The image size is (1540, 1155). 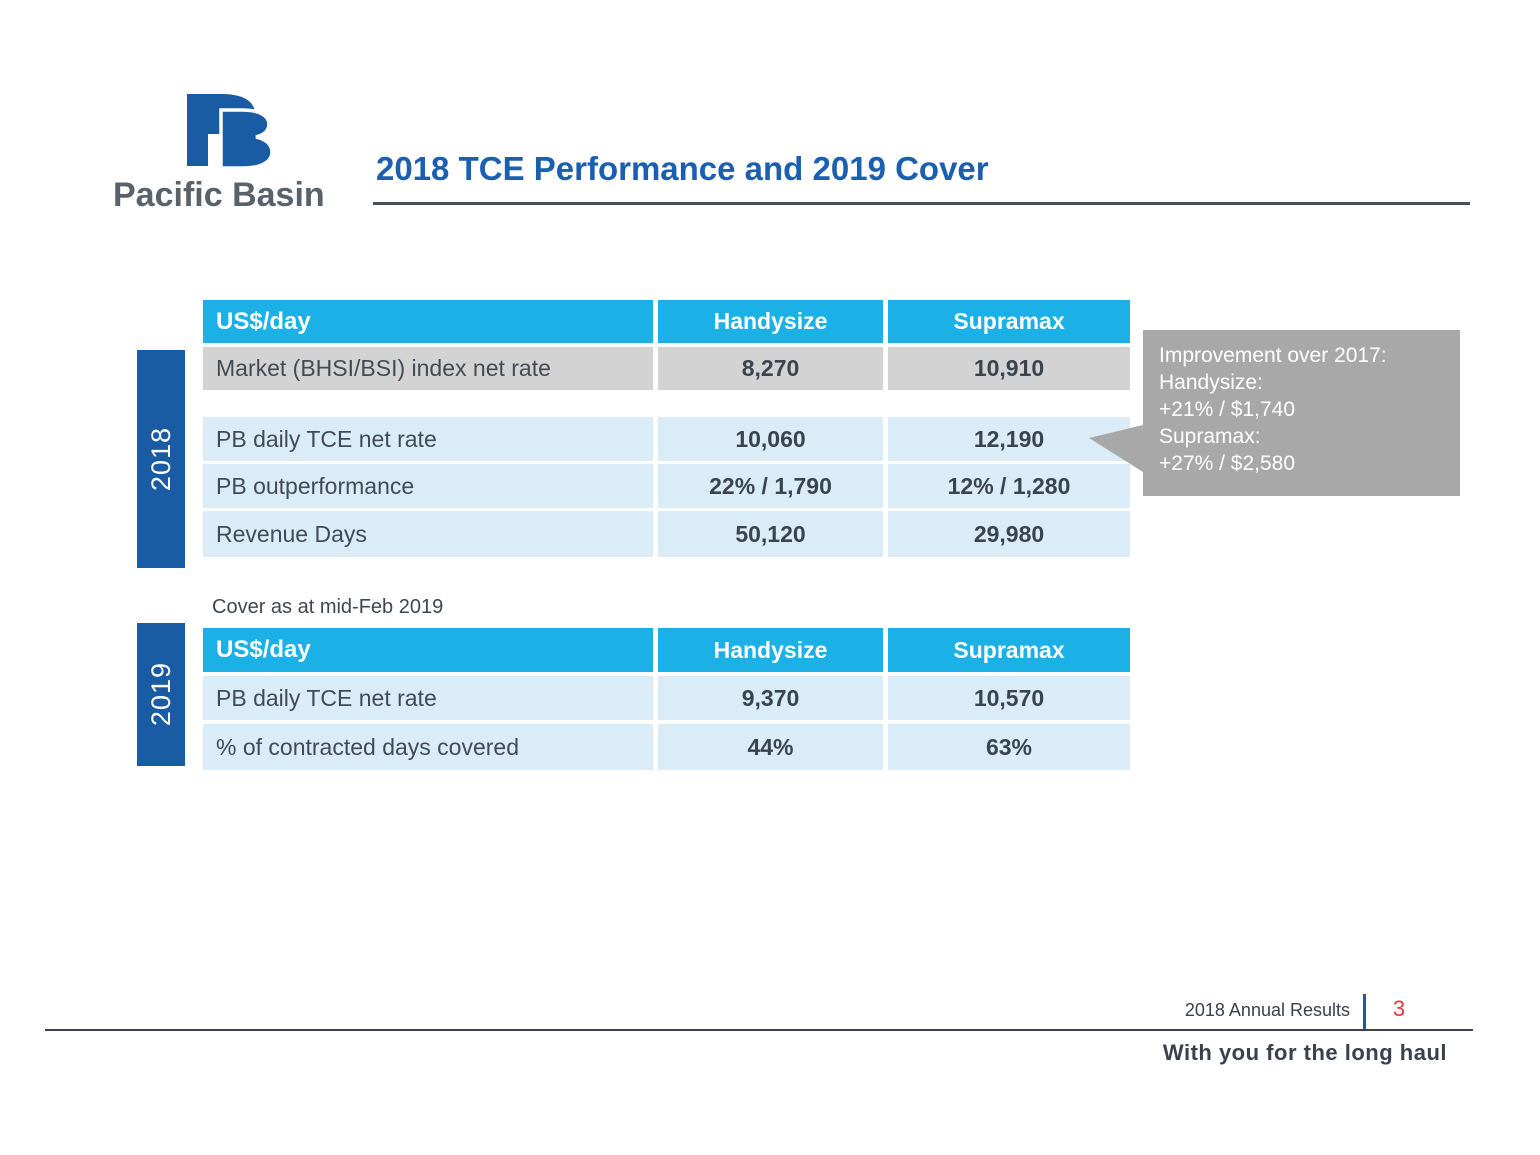 What do you see at coordinates (1227, 463) in the screenshot?
I see `callout-line: +27% / $2,580` at bounding box center [1227, 463].